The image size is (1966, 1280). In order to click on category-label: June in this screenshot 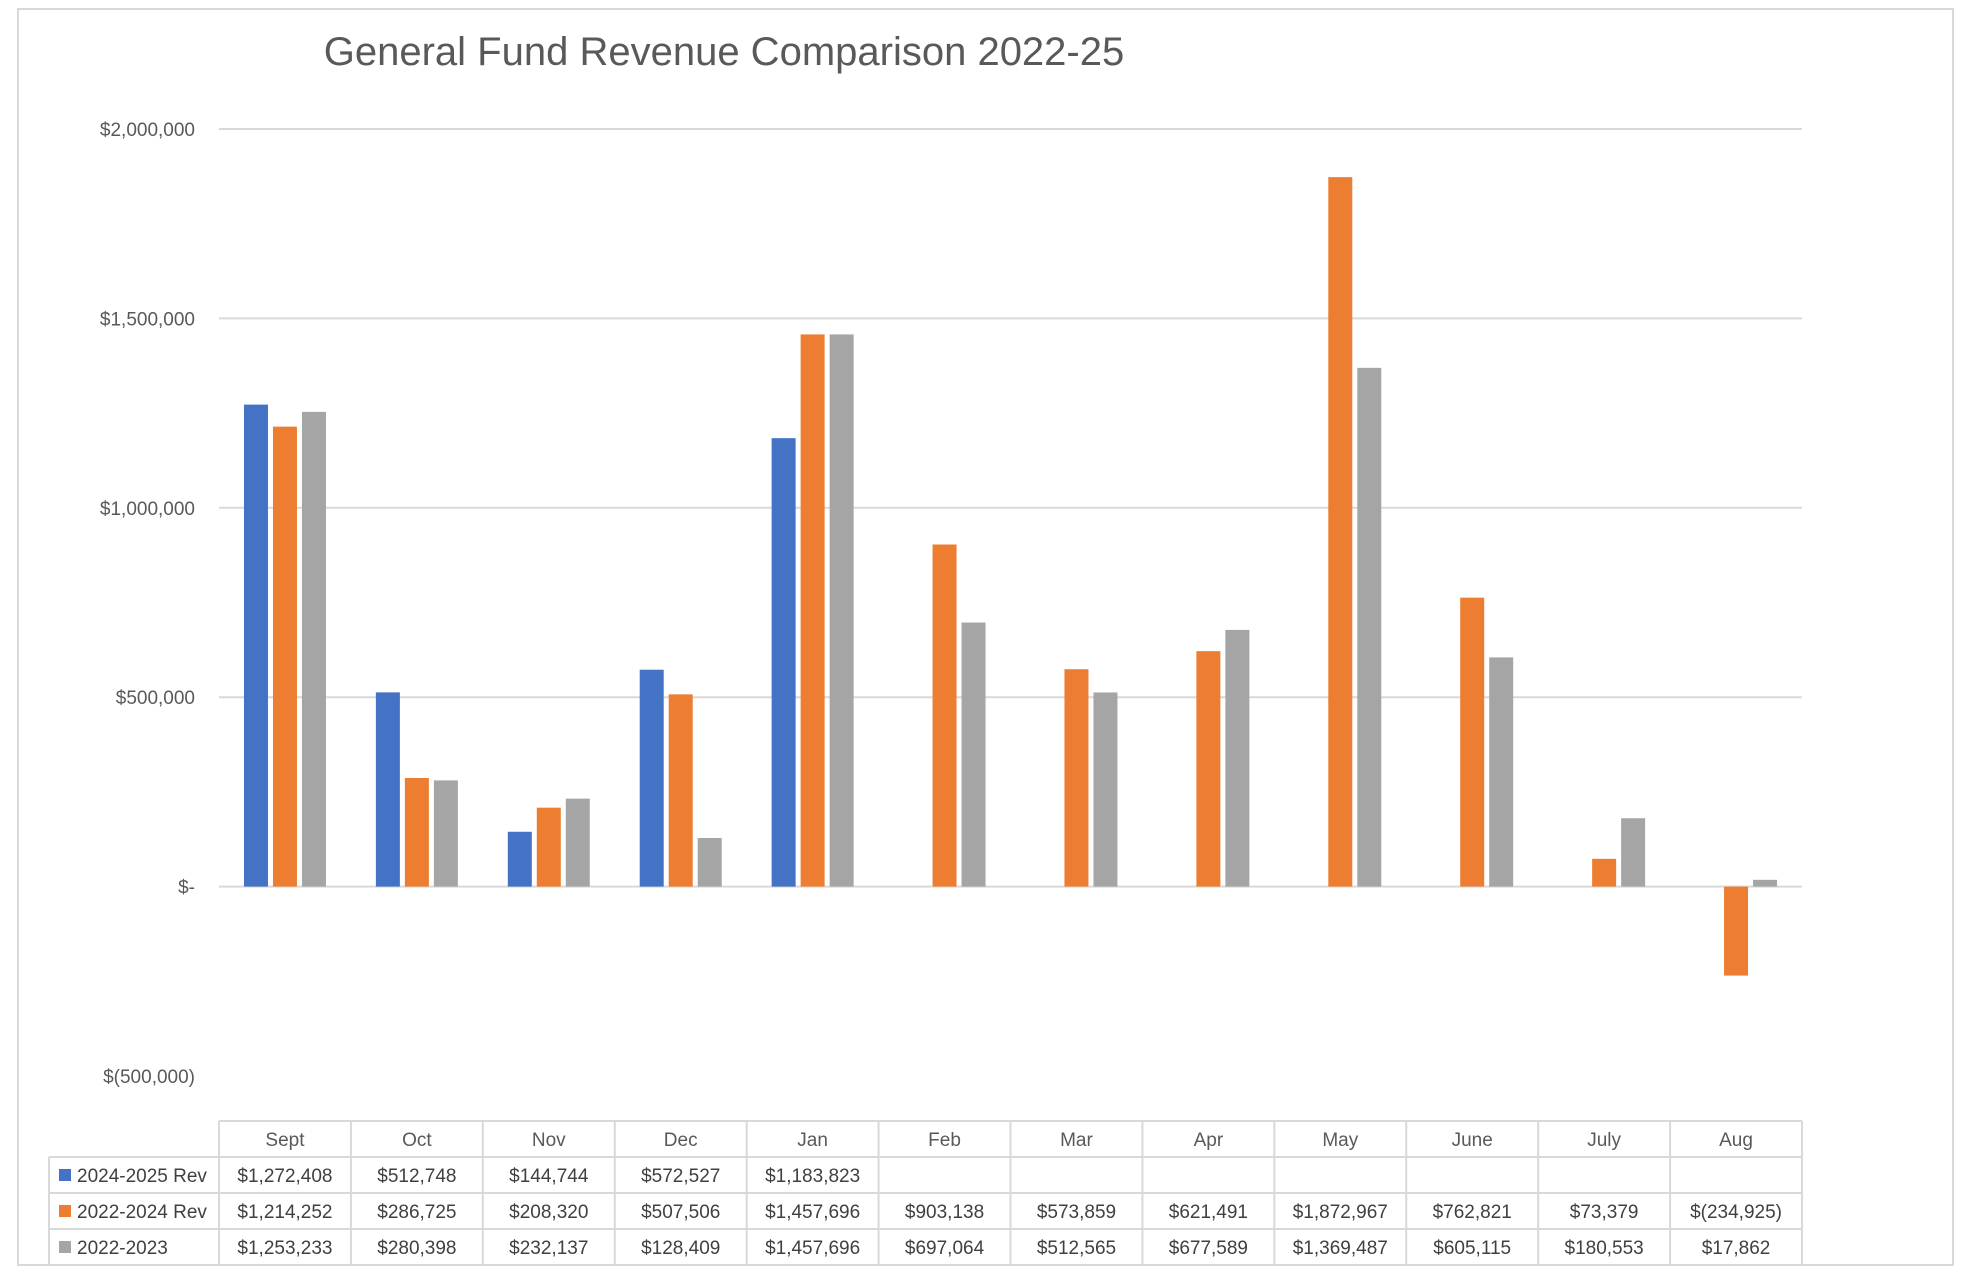, I will do `click(1472, 1140)`.